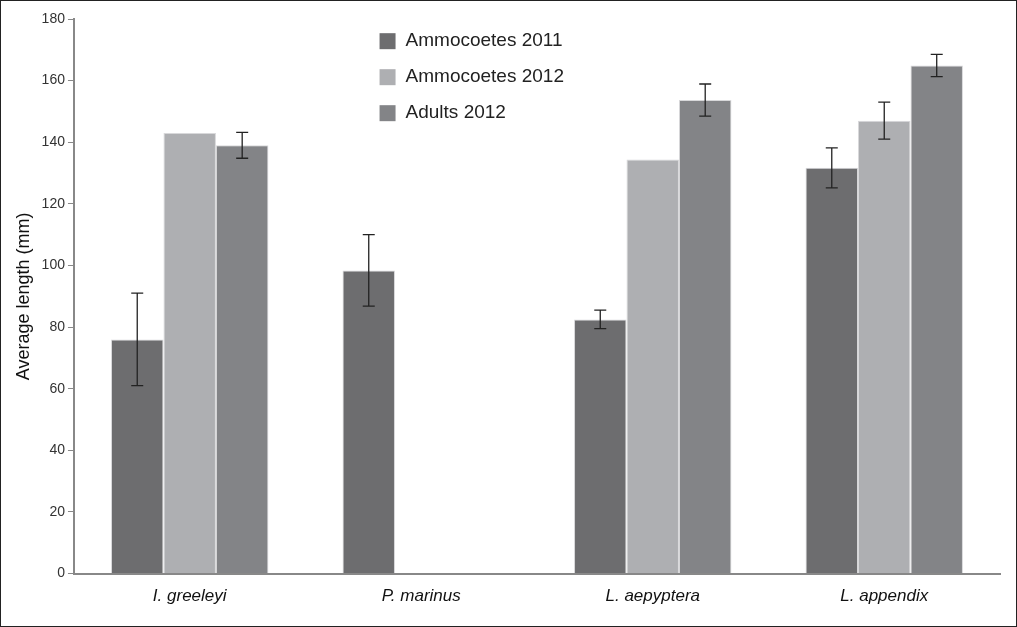  What do you see at coordinates (53, 79) in the screenshot?
I see `y-tick-label: 160` at bounding box center [53, 79].